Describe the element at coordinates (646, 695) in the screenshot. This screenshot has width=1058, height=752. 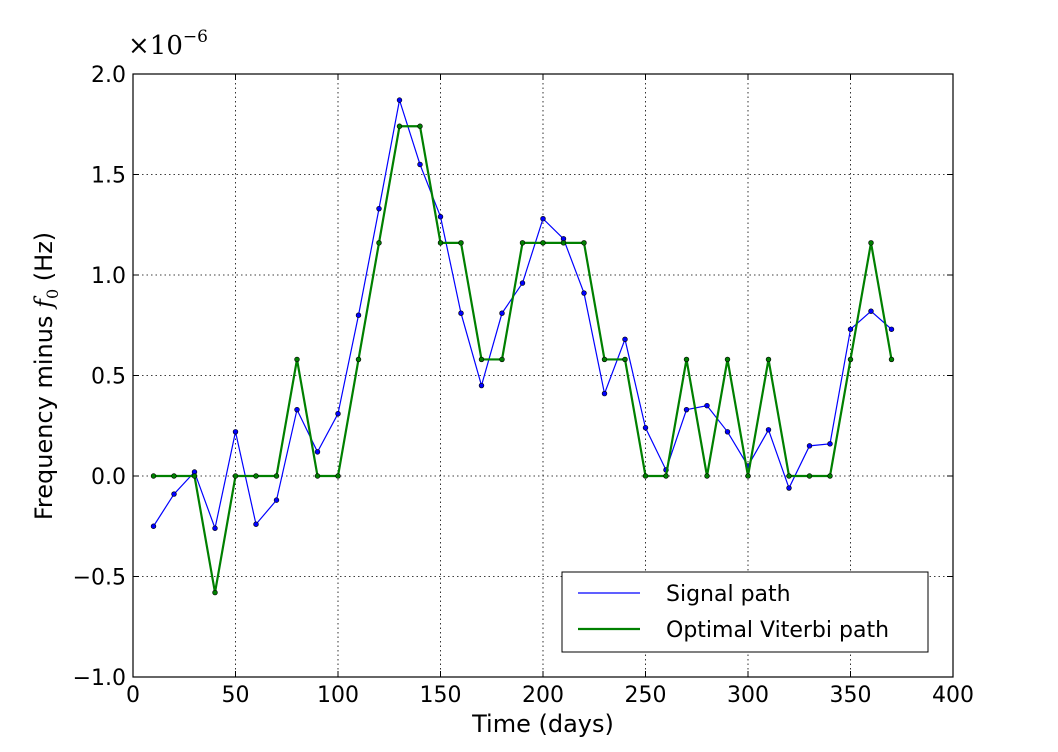
I see `x-tick-label: 250` at that location.